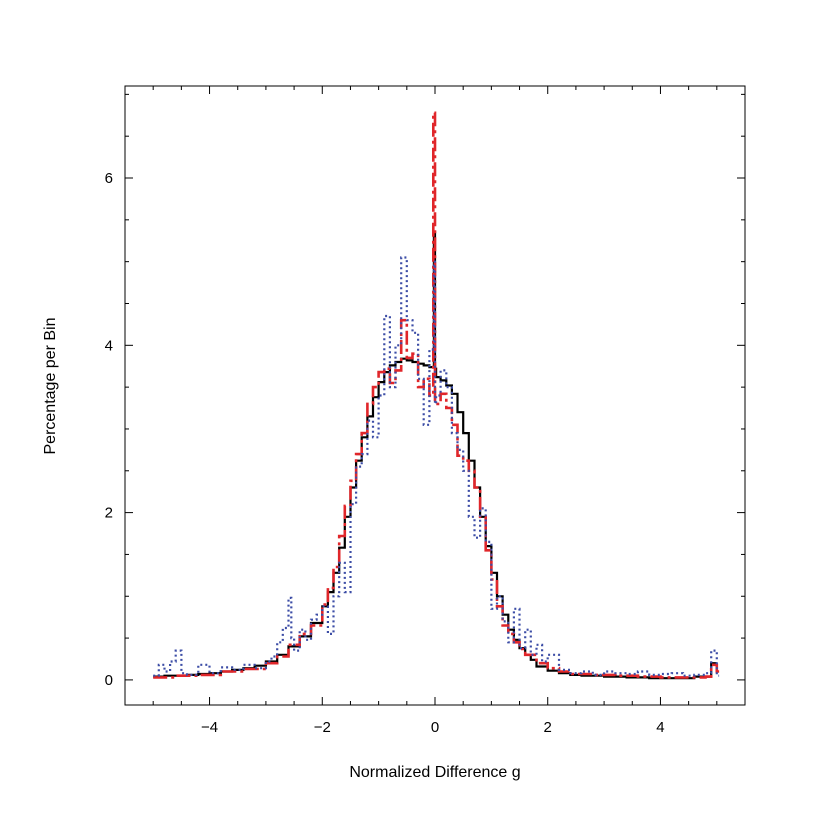 This screenshot has width=830, height=830. I want to click on x-tick-label: −4, so click(209, 727).